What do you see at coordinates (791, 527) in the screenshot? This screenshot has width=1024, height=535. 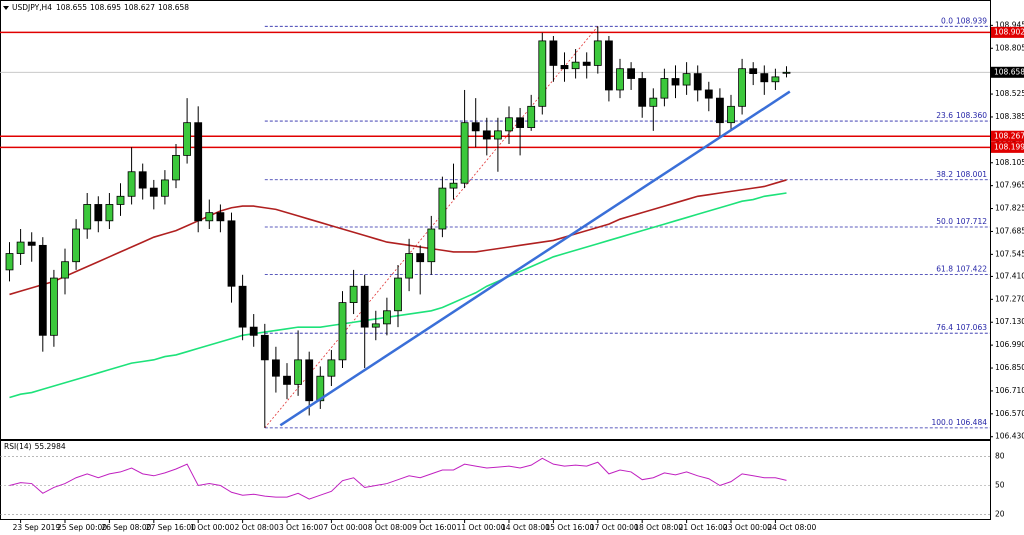 I see `x-tick-label: 24 Oct 08:00` at bounding box center [791, 527].